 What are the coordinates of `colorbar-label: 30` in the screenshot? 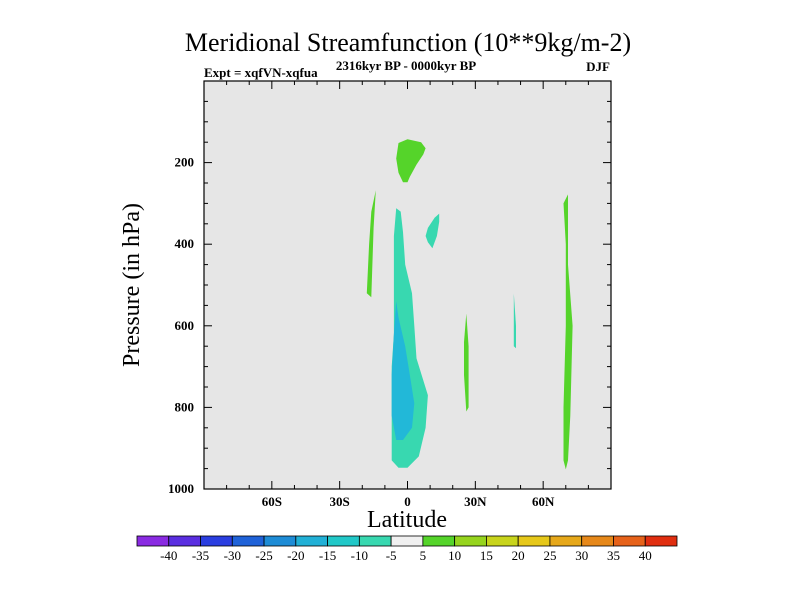 It's located at (581, 555).